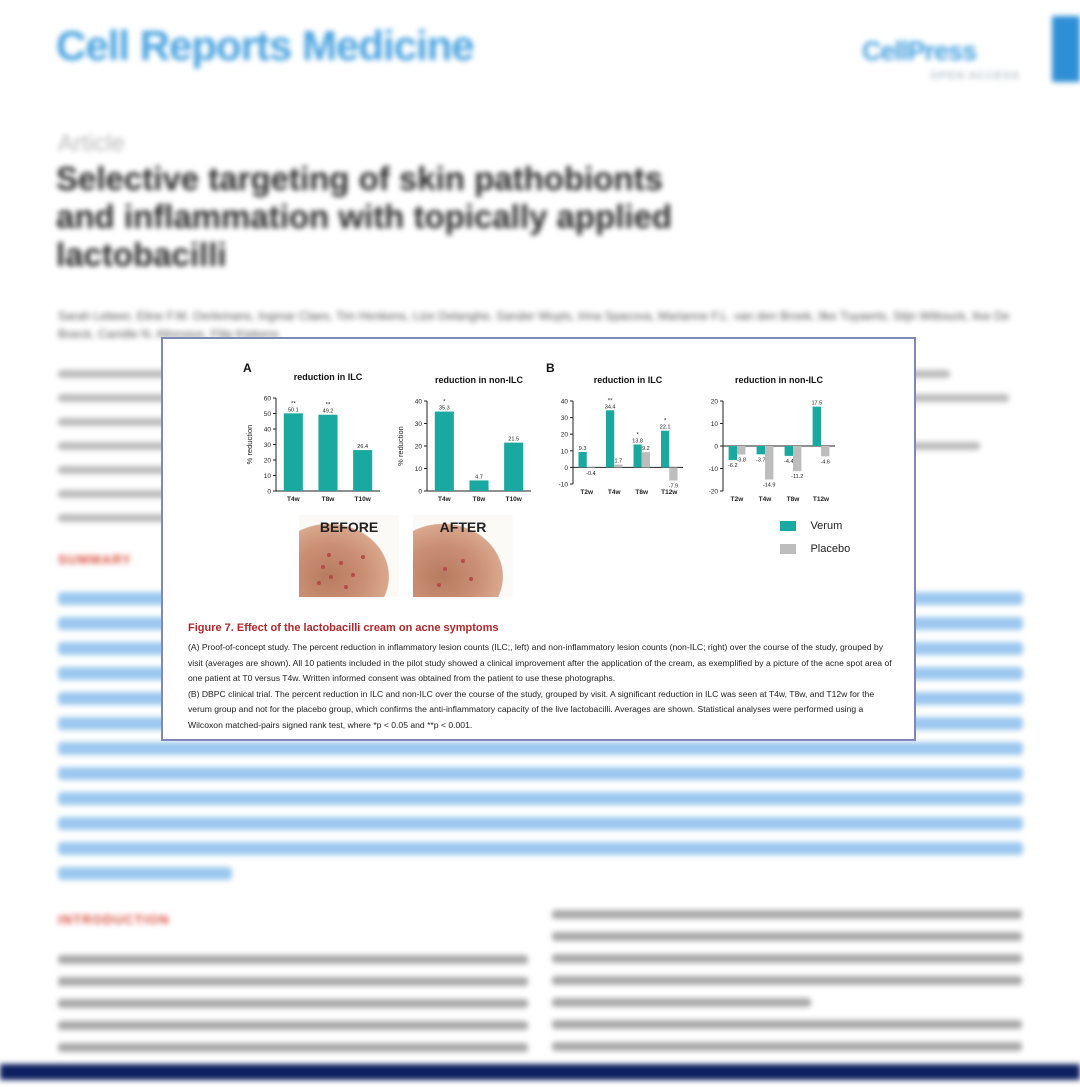 This screenshot has width=1080, height=1087. I want to click on chart-title: reduction in ILC, so click(628, 380).